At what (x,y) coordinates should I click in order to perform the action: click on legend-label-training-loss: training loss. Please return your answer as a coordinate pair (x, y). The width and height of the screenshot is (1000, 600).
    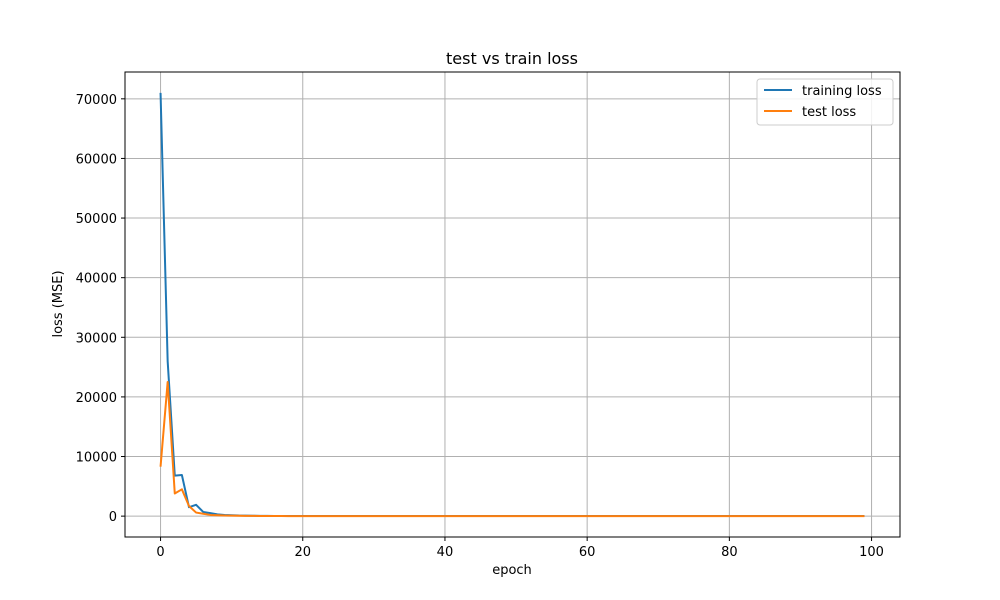
    Looking at the image, I should click on (842, 91).